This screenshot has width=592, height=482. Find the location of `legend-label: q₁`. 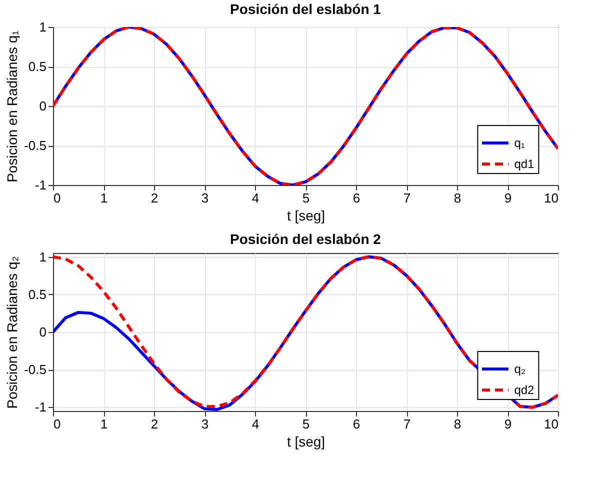

legend-label: q₁ is located at coordinates (519, 143).